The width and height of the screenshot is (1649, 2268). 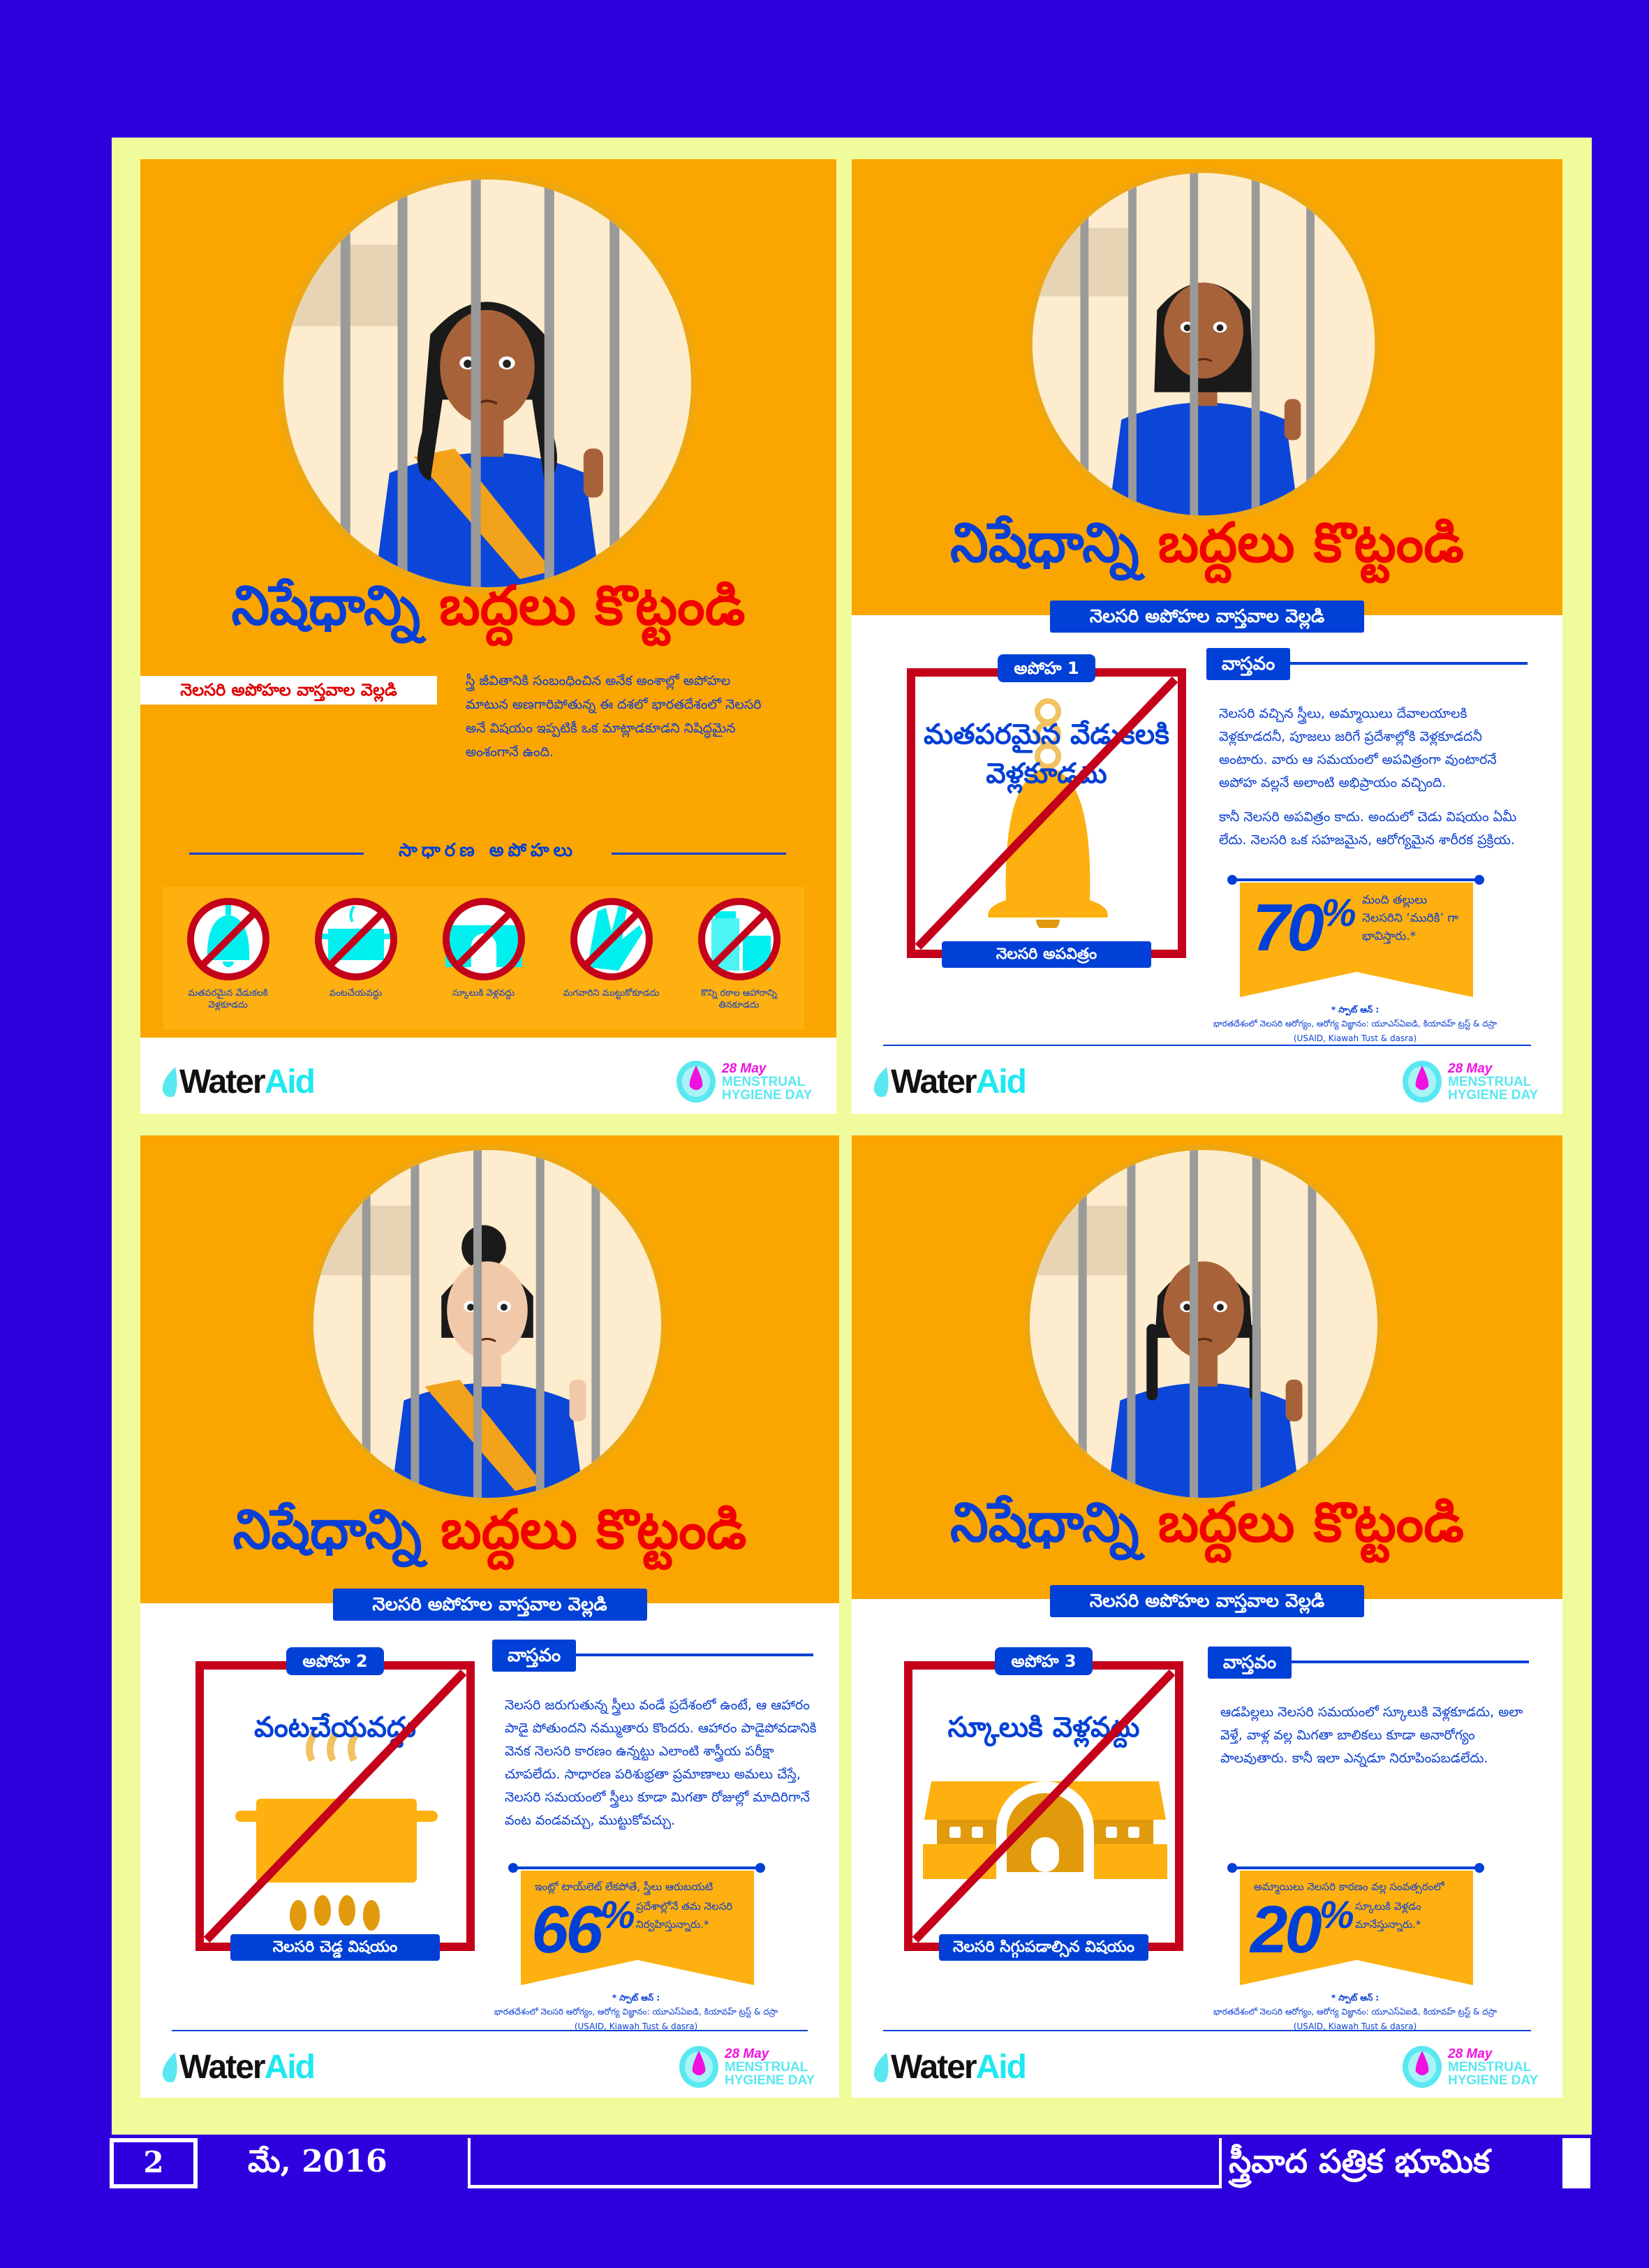 I want to click on stat-rule, so click(x=636, y=1868).